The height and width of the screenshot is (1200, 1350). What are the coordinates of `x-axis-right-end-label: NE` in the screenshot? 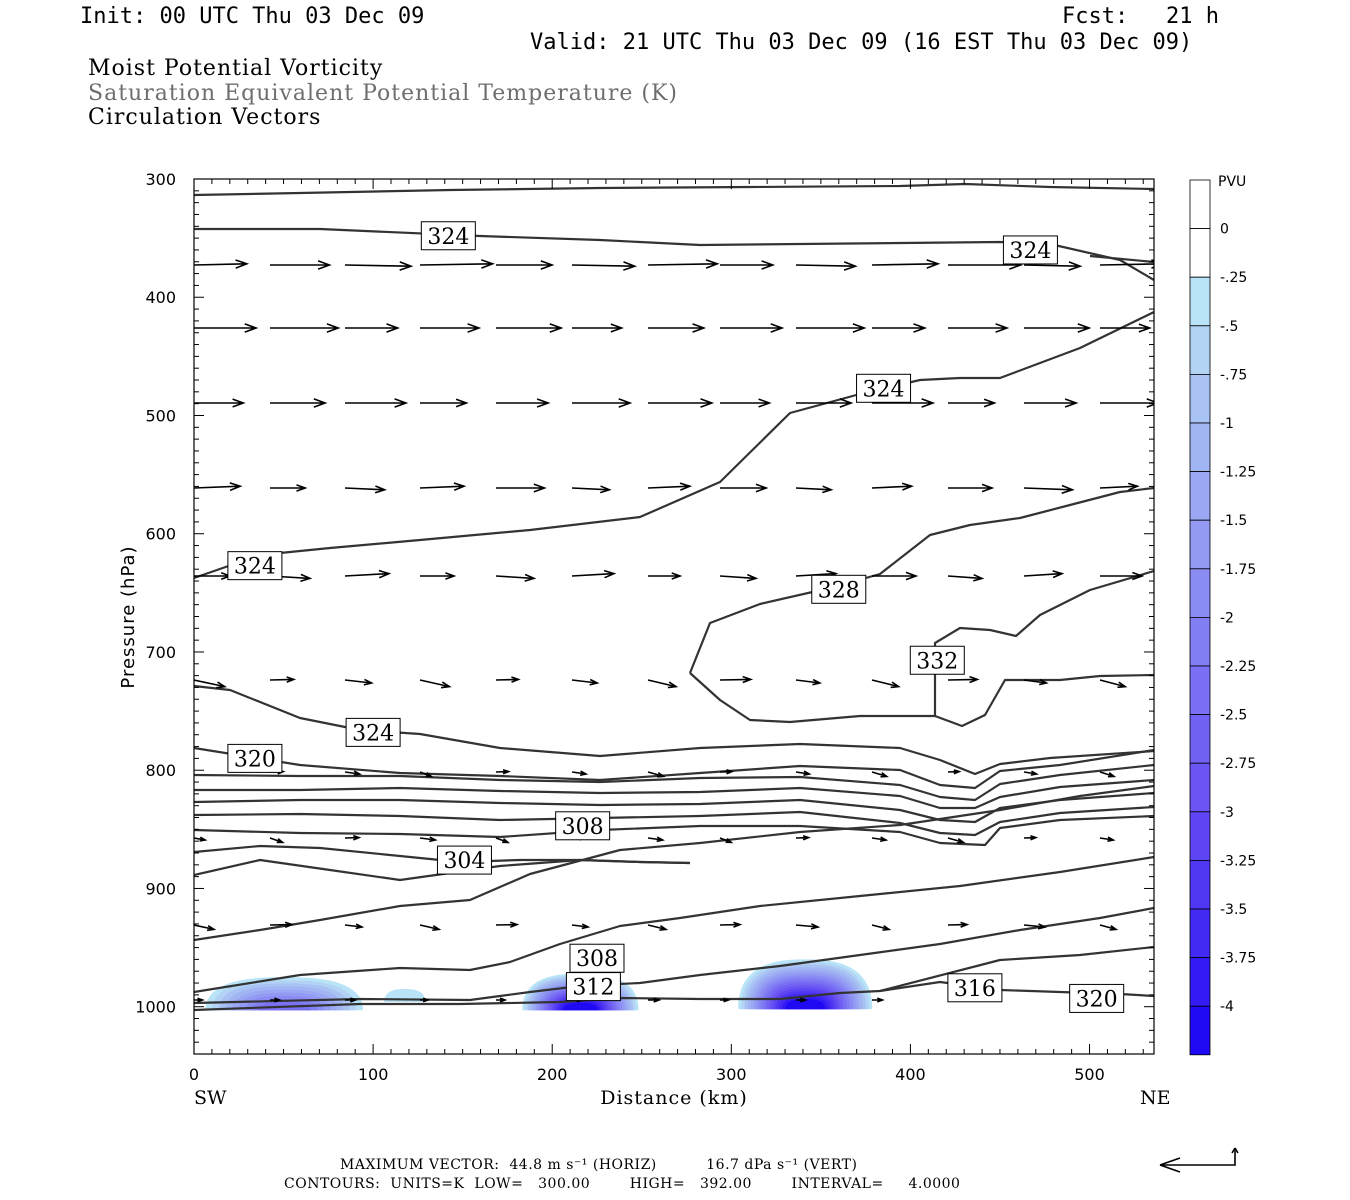 It's located at (1155, 1098).